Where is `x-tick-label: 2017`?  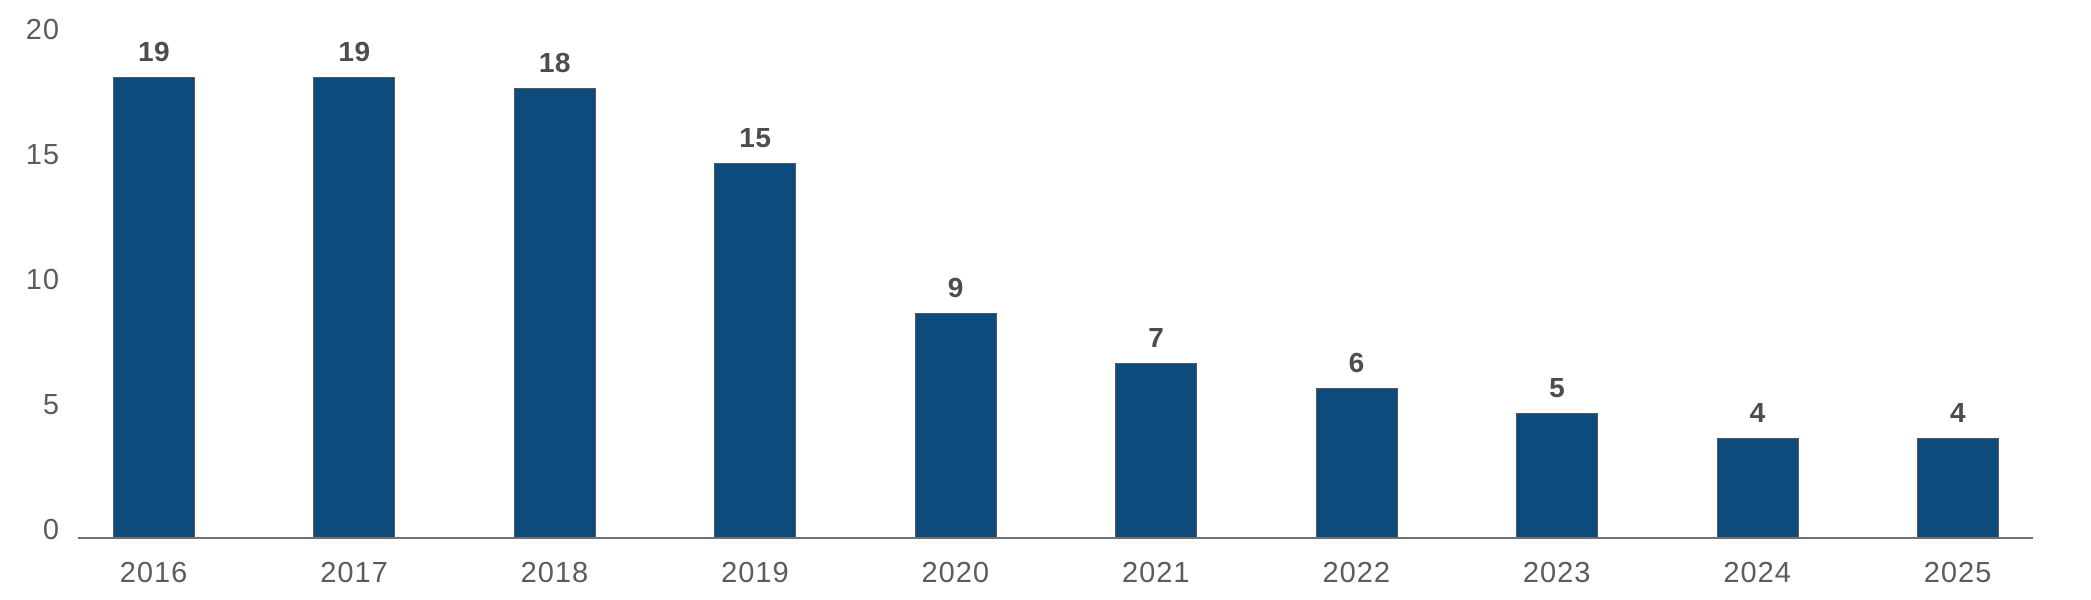
x-tick-label: 2017 is located at coordinates (354, 573).